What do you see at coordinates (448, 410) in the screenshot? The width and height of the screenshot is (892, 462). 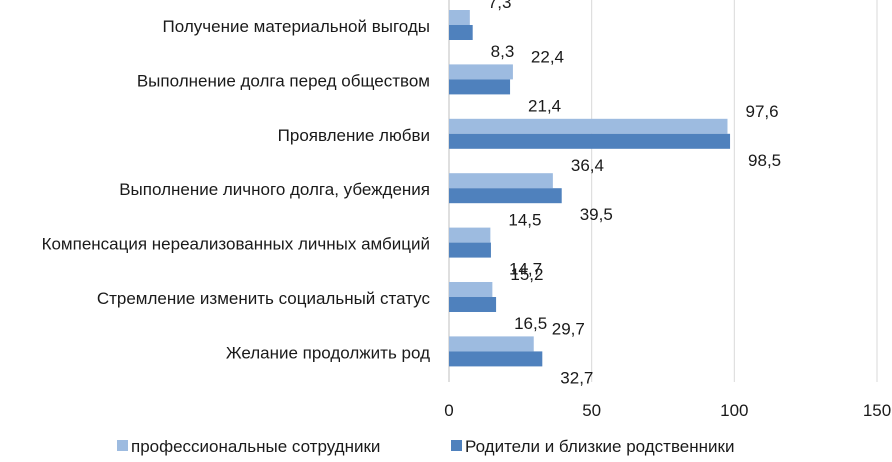 I see `x-tick-label: 0` at bounding box center [448, 410].